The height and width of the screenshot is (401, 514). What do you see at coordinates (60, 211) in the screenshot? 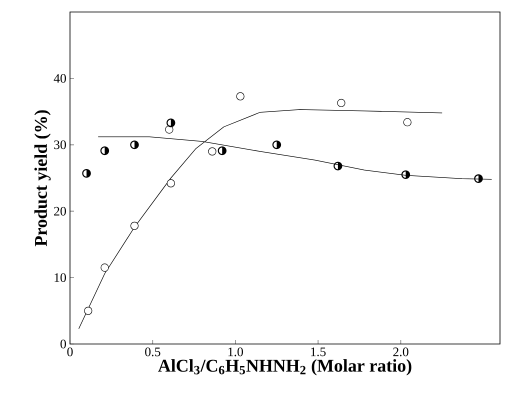
I see `y-tick-label: 20` at bounding box center [60, 211].